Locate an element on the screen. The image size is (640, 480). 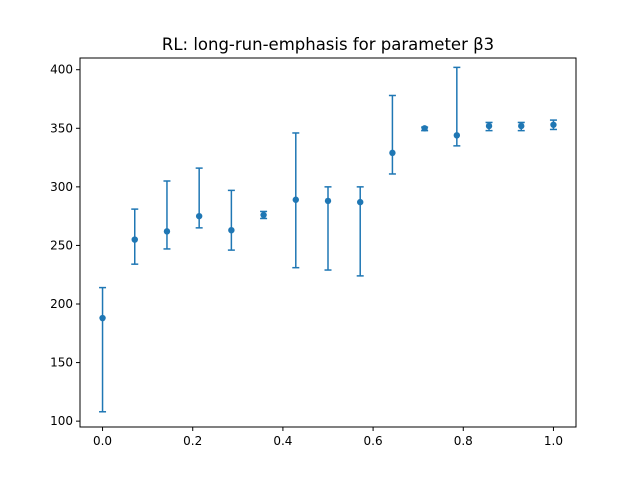
y-tick-label: 300 is located at coordinates (61, 187).